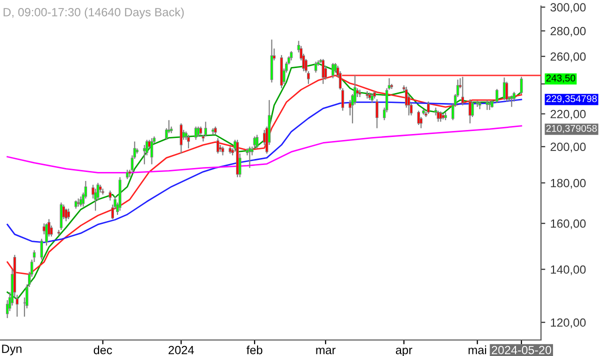 The image size is (600, 356). Describe the element at coordinates (568, 147) in the screenshot. I see `y-tick-label: 200,00` at that location.